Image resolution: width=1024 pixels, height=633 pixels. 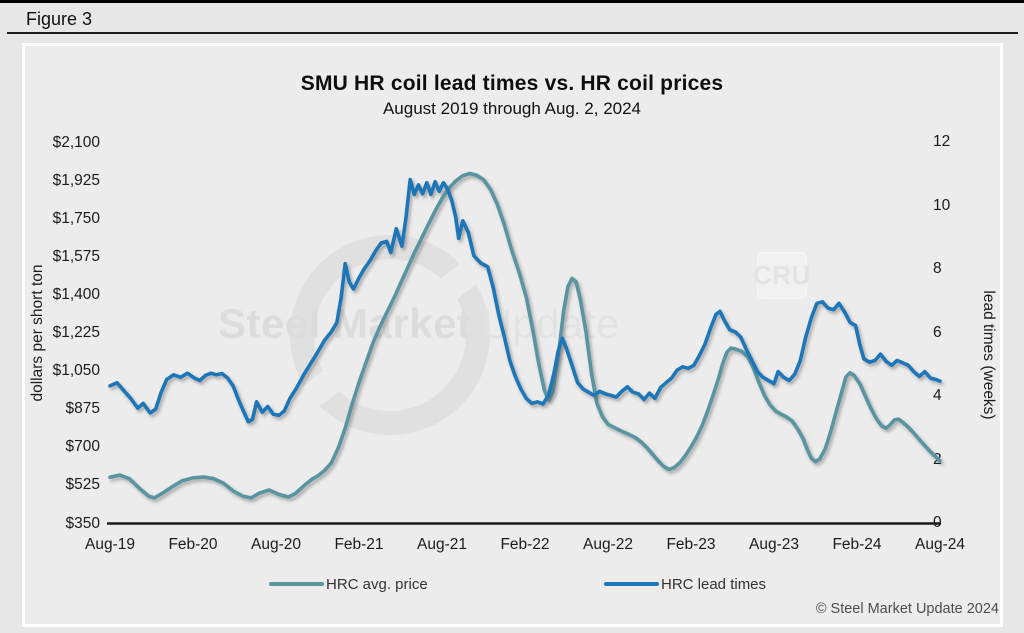 What do you see at coordinates (82, 409) in the screenshot?
I see `y-left-tick-7: $875` at bounding box center [82, 409].